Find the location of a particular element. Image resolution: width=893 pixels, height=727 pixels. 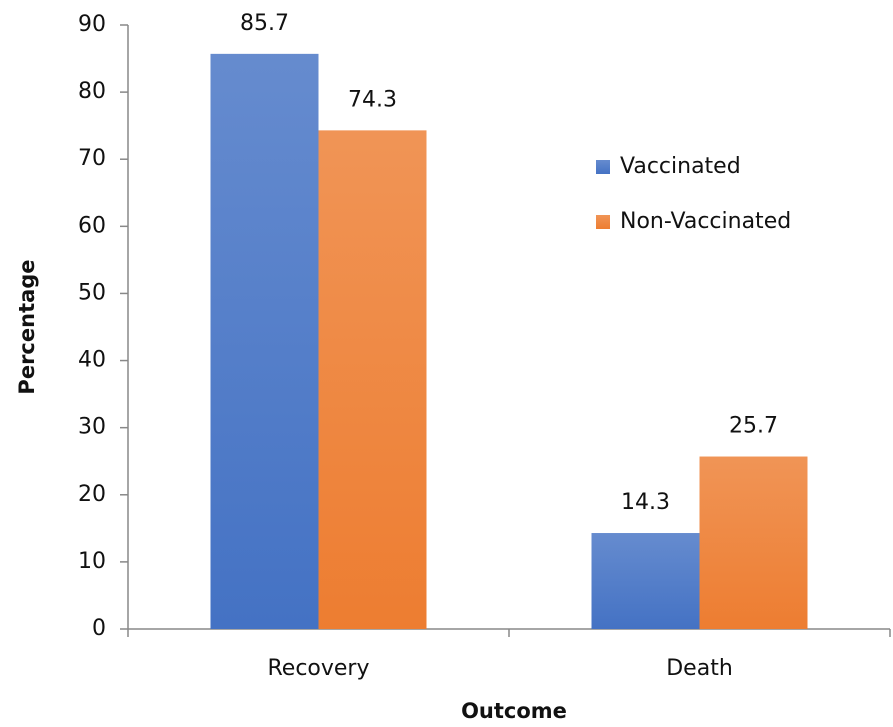

y-axis-label: Percentage is located at coordinates (27, 326).